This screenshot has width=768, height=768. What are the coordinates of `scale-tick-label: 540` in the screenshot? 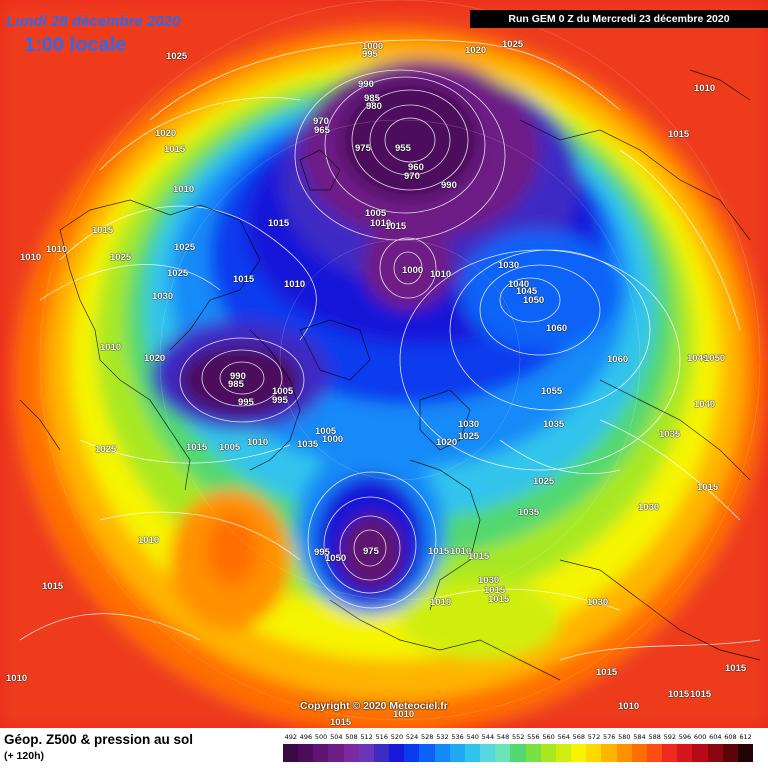 It's located at (472, 737).